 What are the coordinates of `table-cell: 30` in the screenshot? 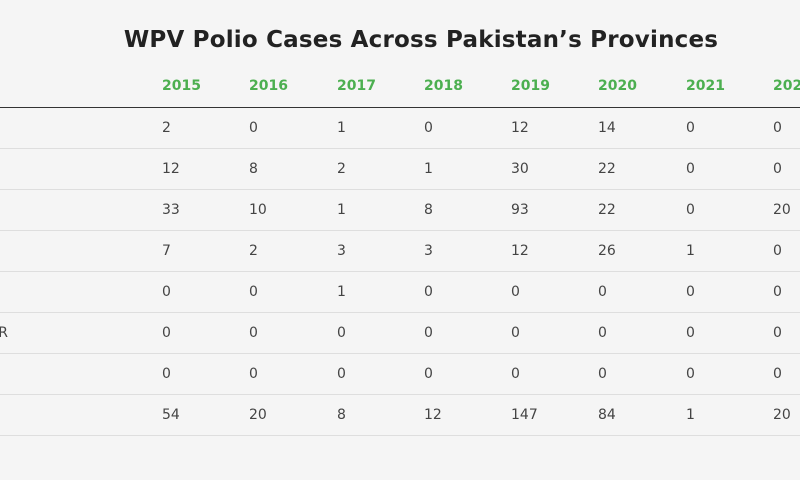 It's located at (520, 169).